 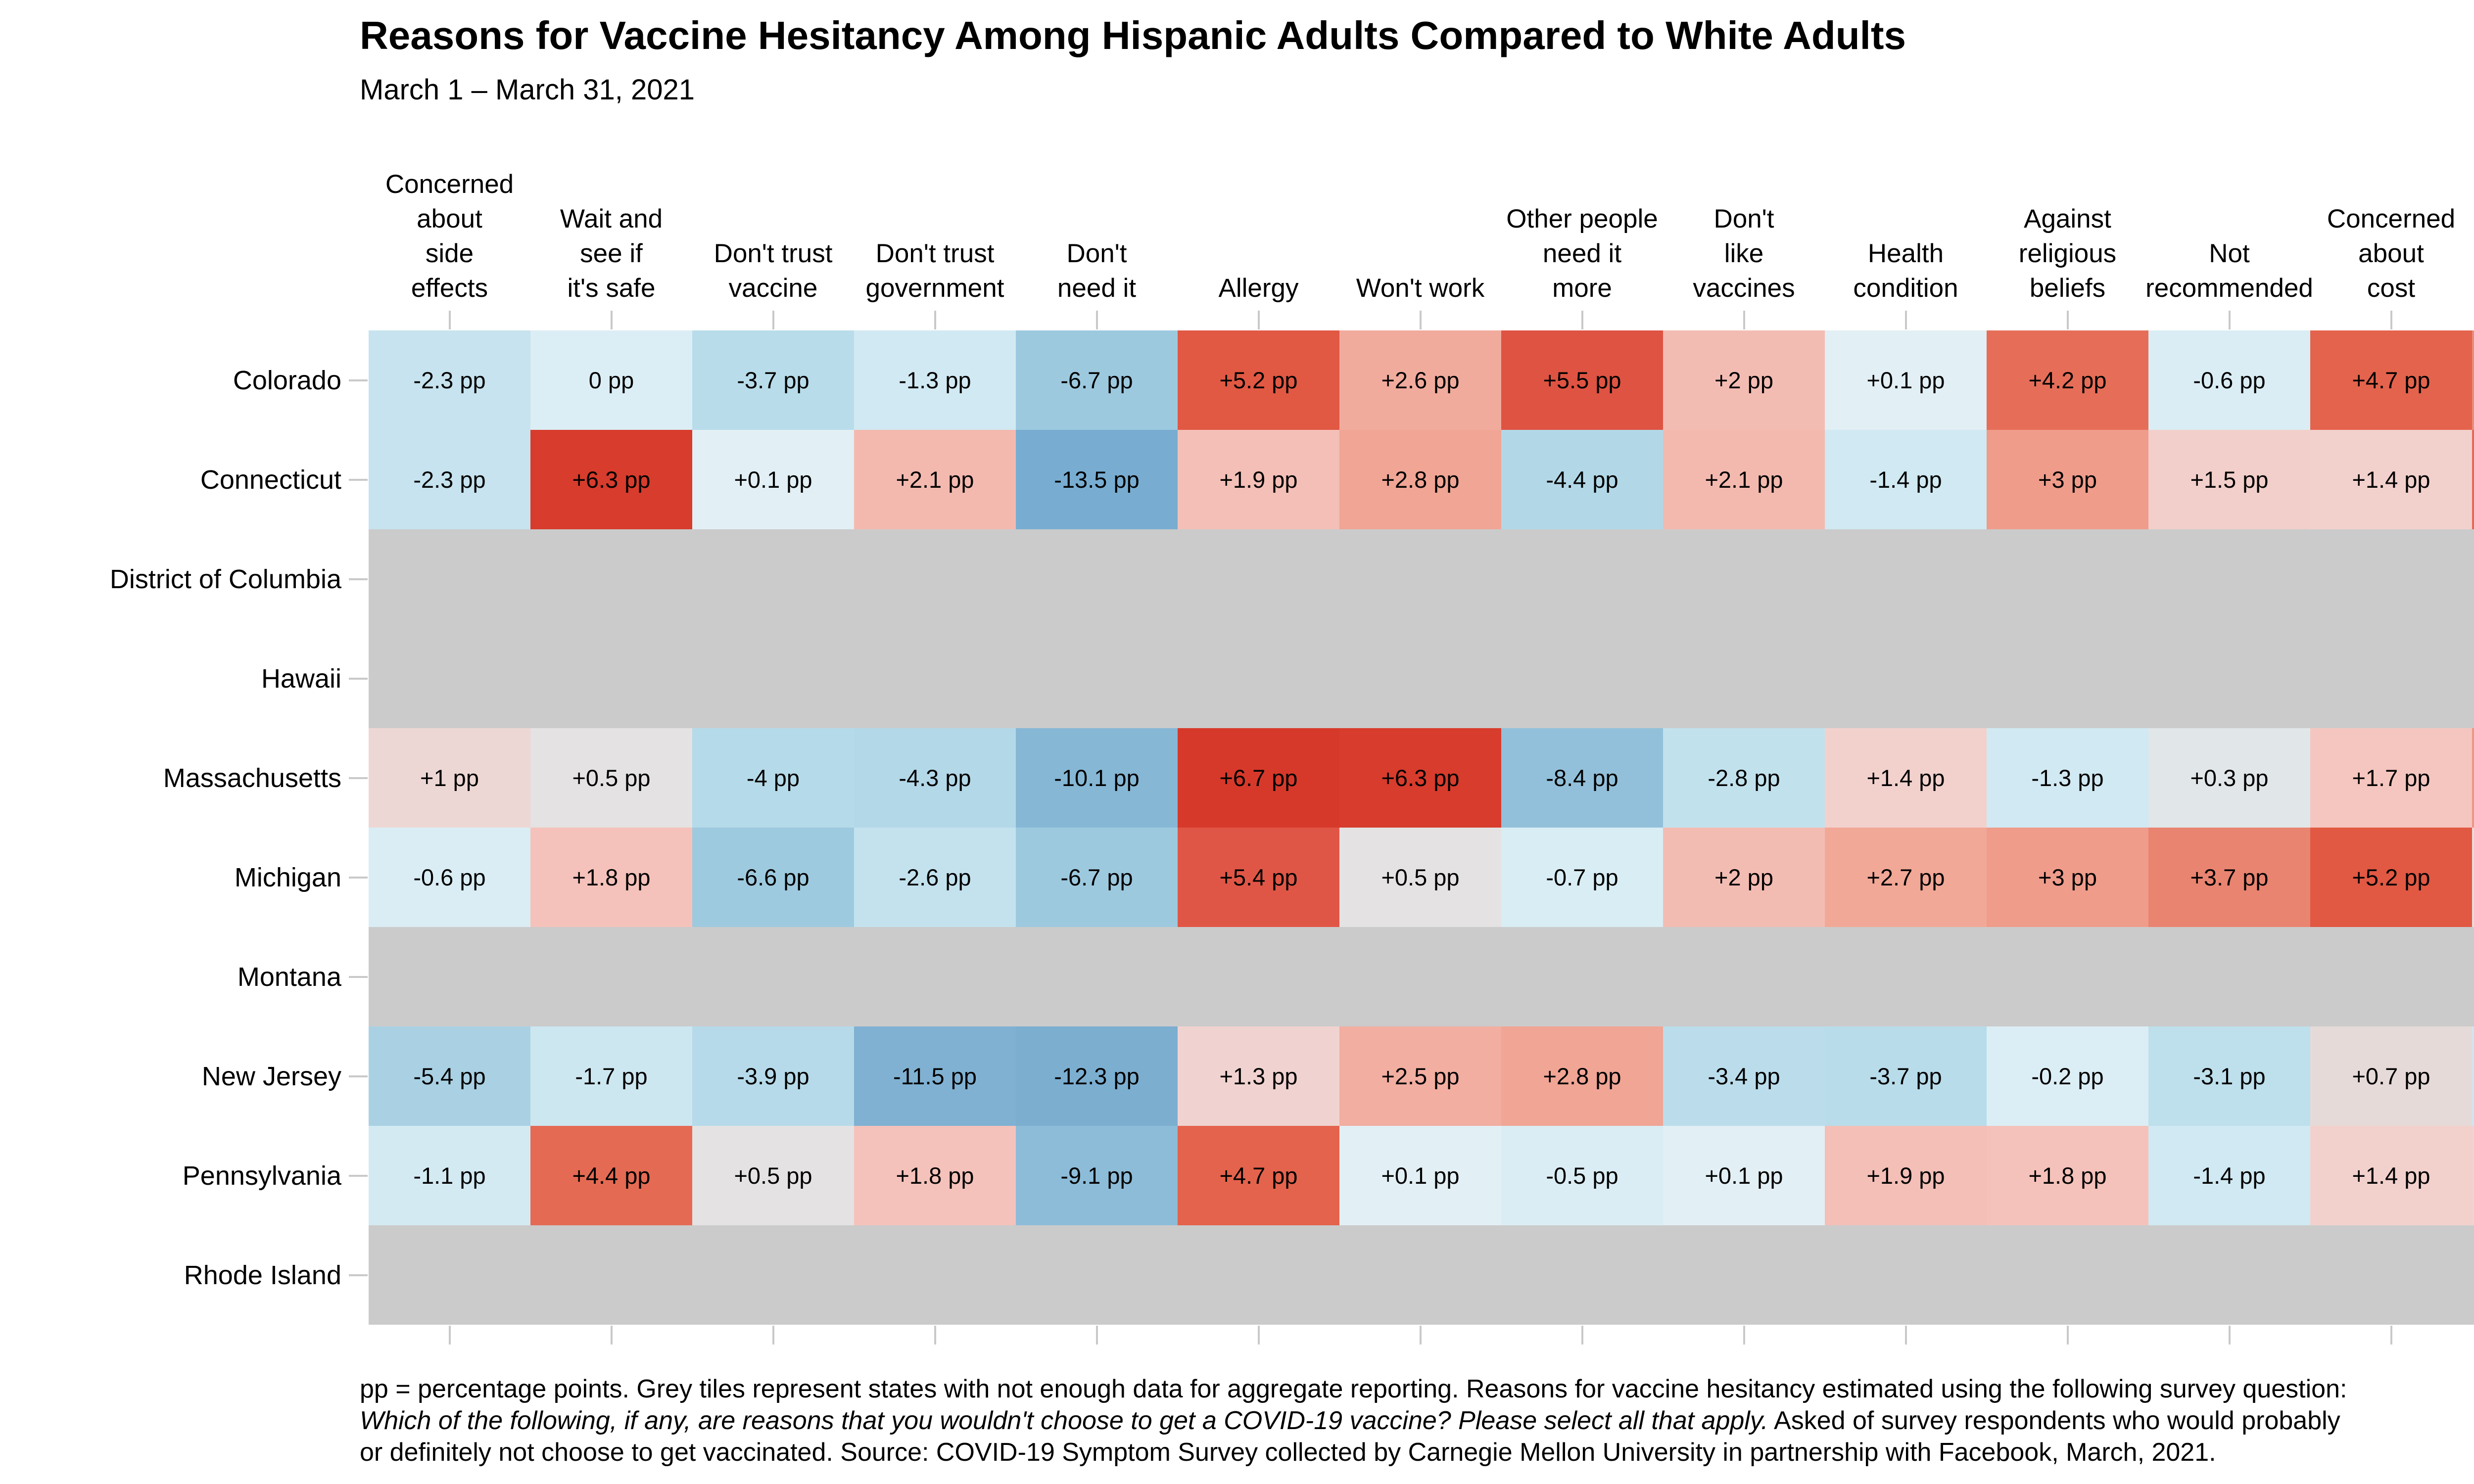 I want to click on column-header: Concerned about side effects, so click(x=449, y=236).